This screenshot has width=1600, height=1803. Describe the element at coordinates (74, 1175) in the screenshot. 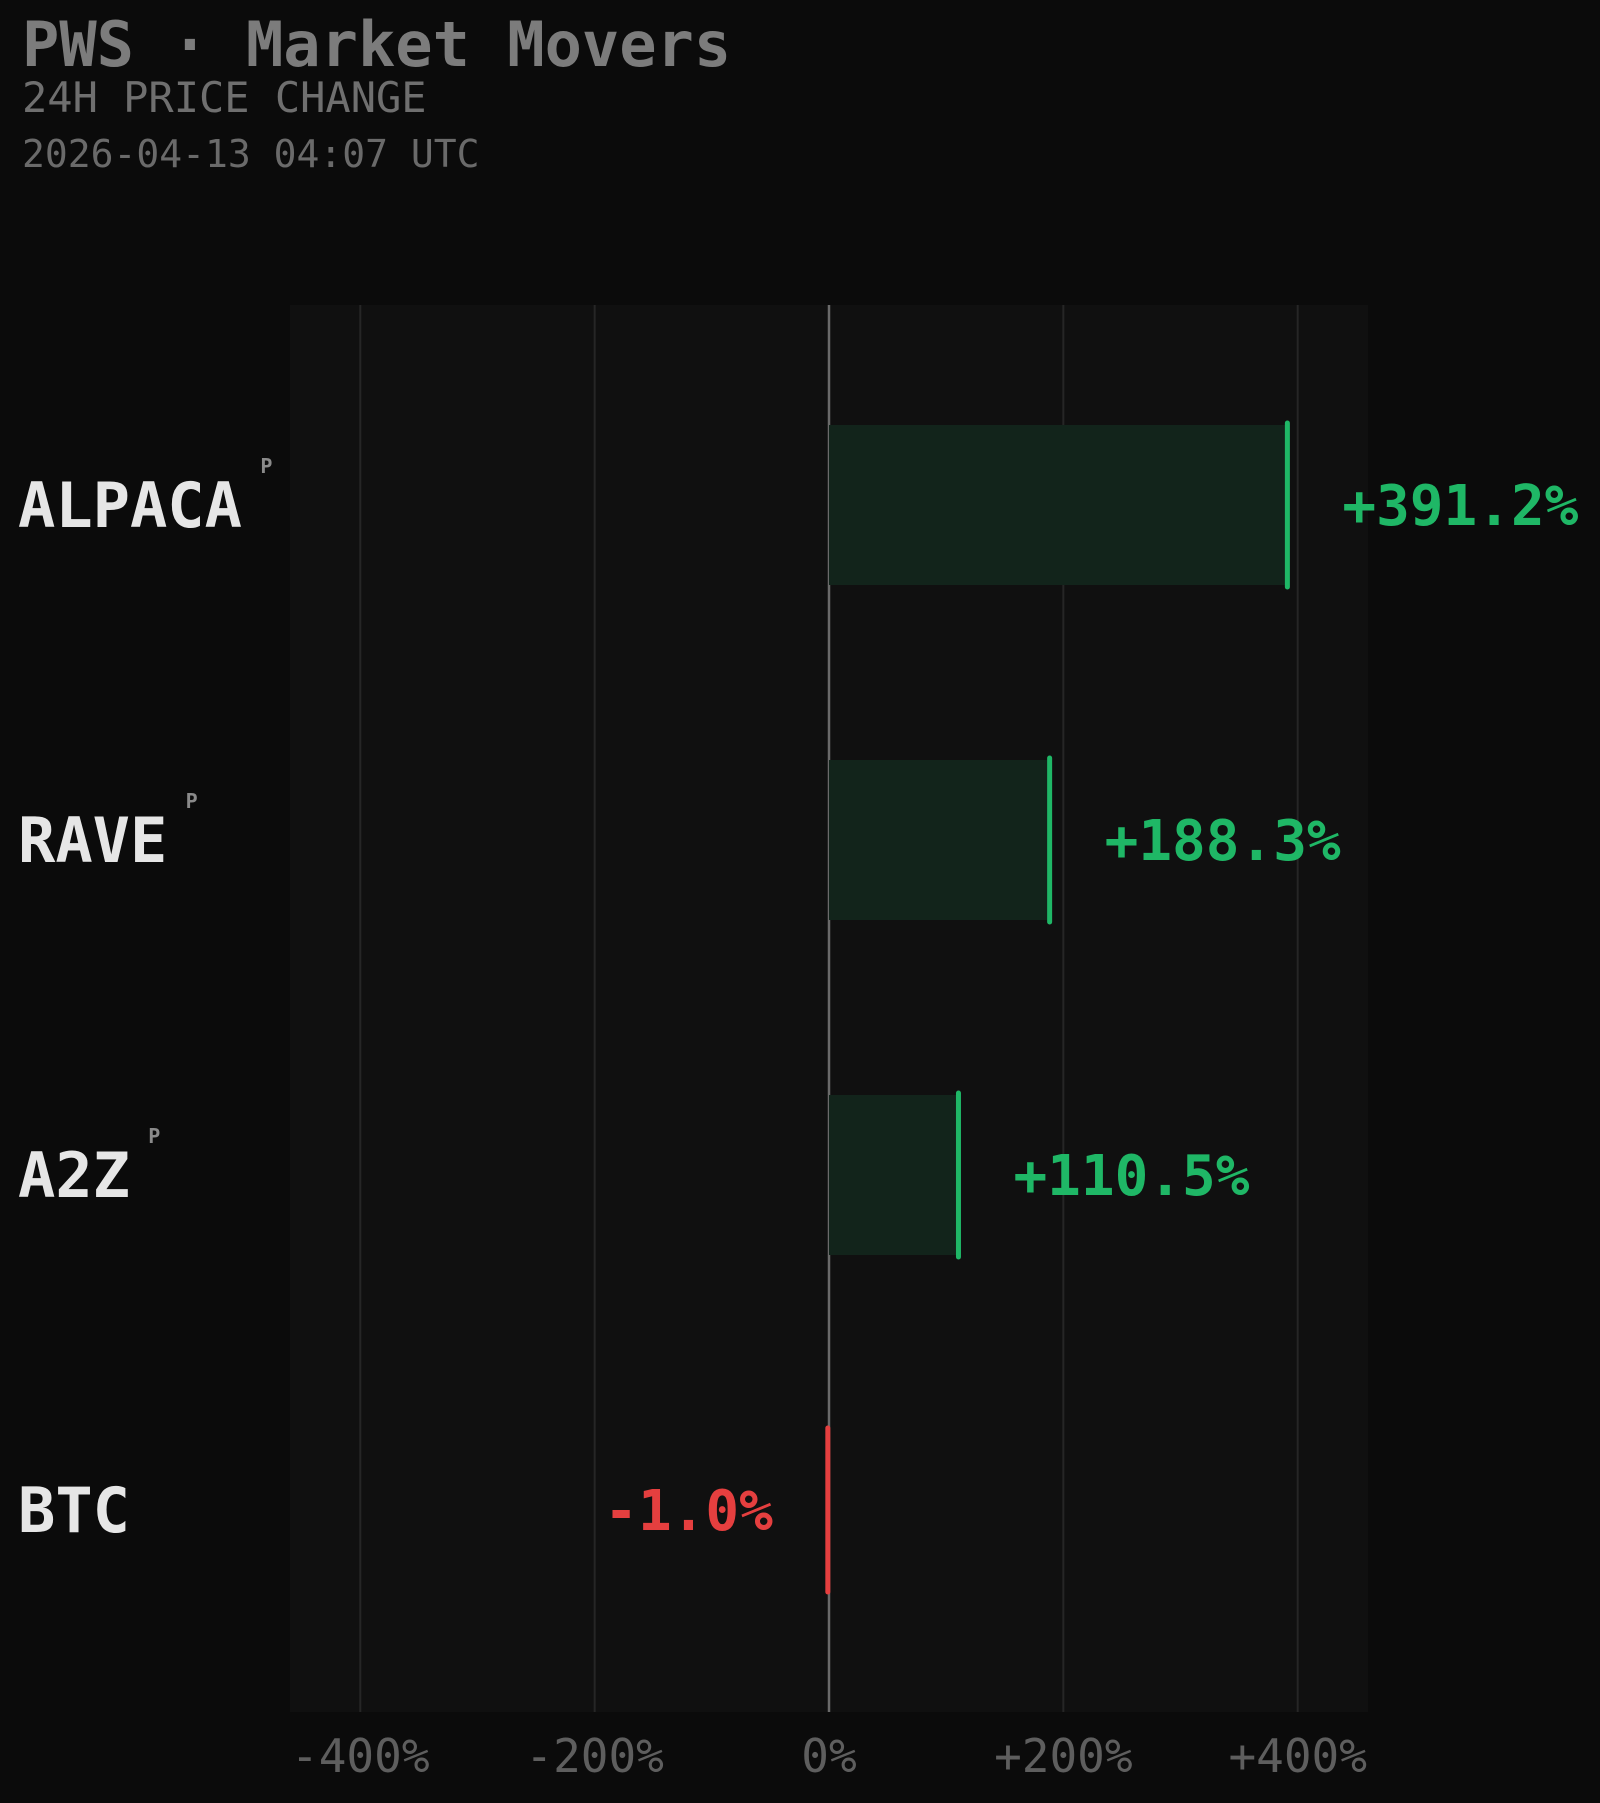

I see `category-label: A2Z` at that location.